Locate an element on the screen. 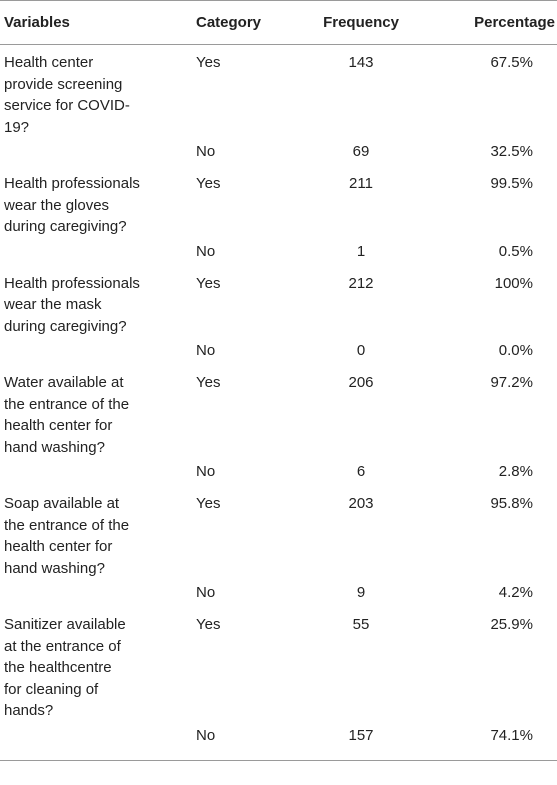 The height and width of the screenshot is (785, 557). percentage-cell: 99.5% is located at coordinates (511, 183).